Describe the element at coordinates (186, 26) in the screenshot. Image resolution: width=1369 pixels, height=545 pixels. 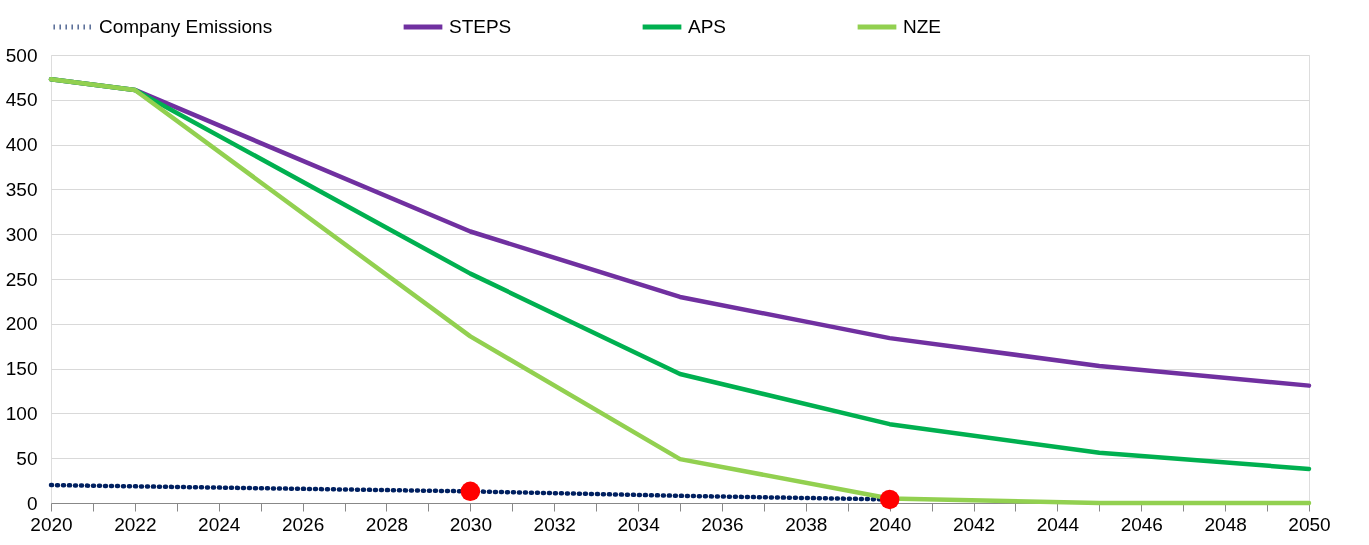
I see `legend-label: Company Emissions` at that location.